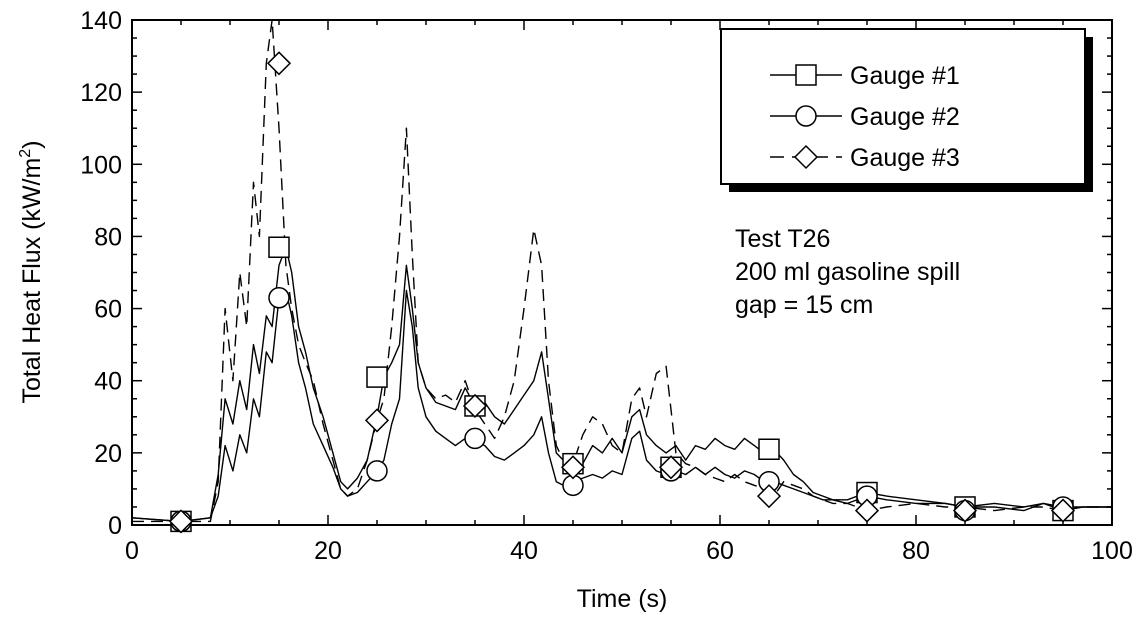 The image size is (1148, 617). What do you see at coordinates (524, 551) in the screenshot?
I see `x-tick-label: 40` at bounding box center [524, 551].